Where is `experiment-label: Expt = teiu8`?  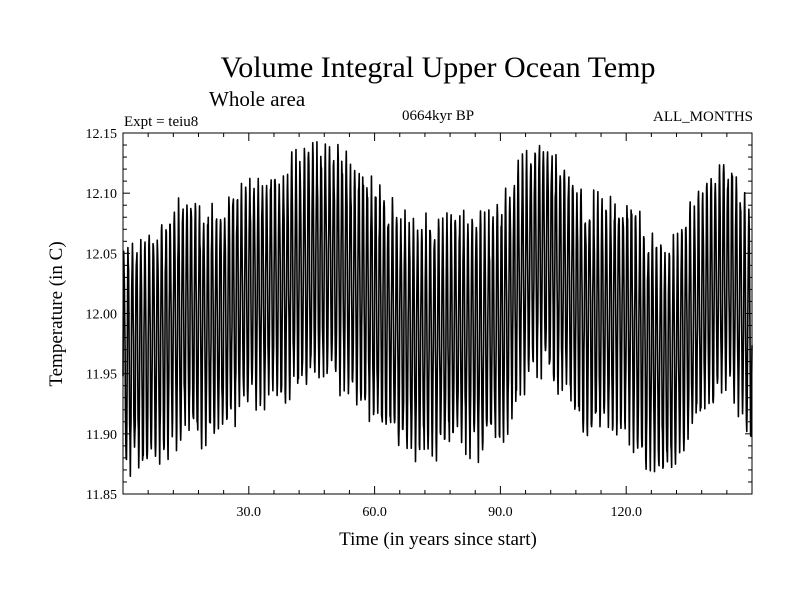 experiment-label: Expt = teiu8 is located at coordinates (161, 122).